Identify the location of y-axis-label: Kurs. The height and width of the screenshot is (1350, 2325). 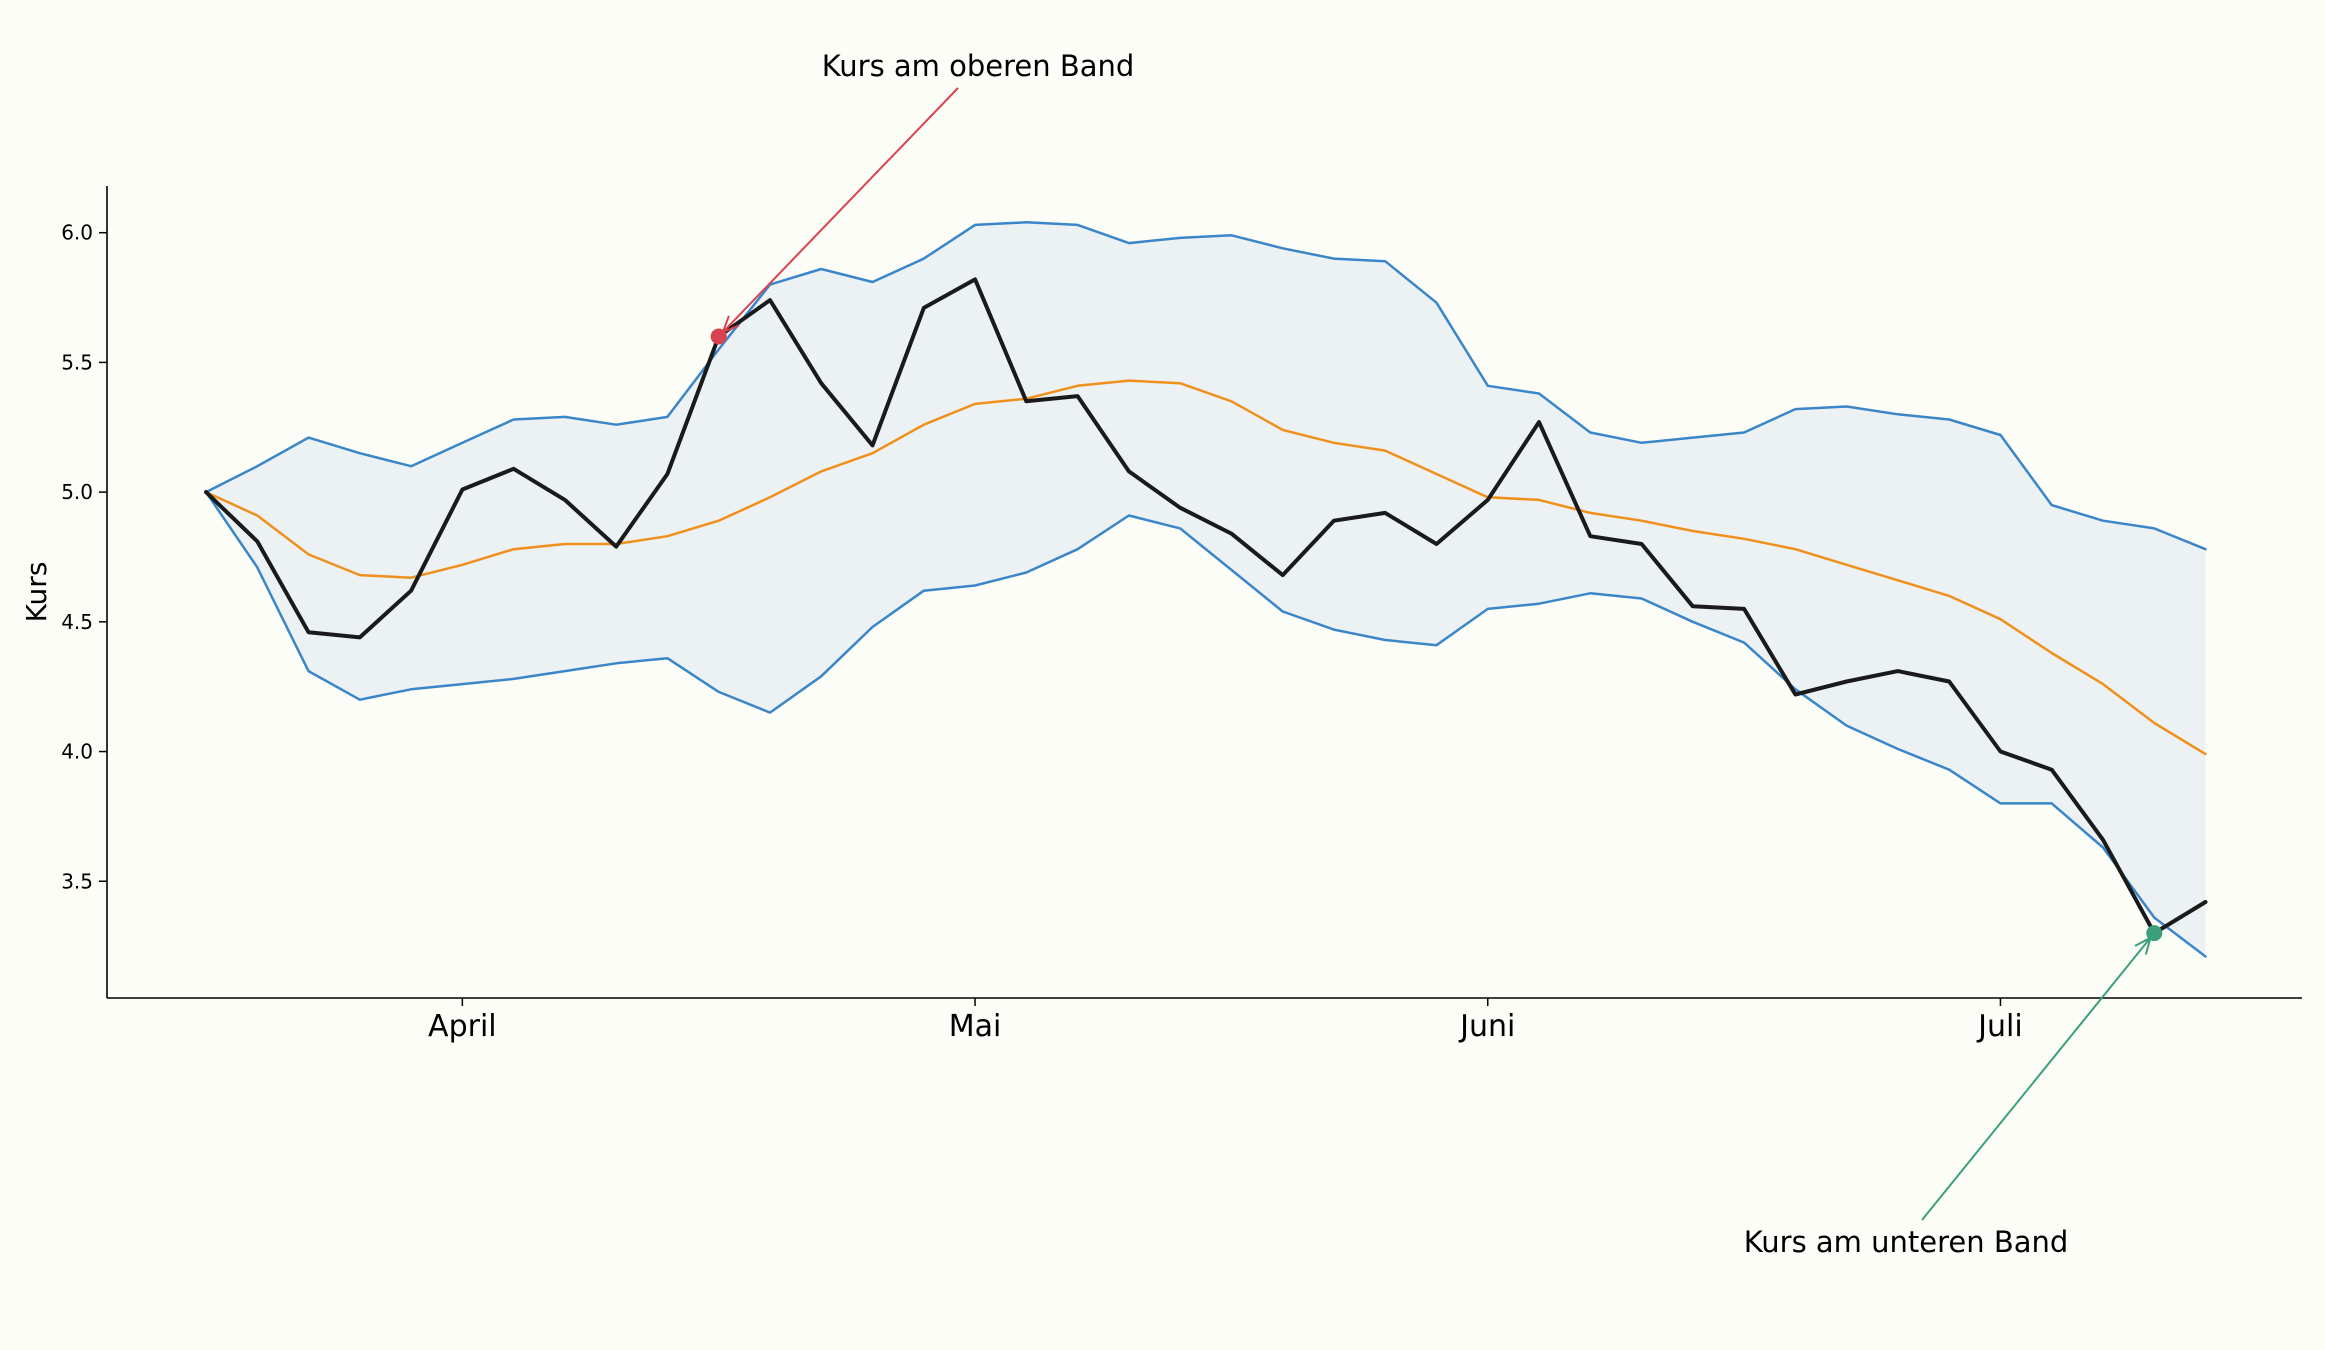
(36, 592).